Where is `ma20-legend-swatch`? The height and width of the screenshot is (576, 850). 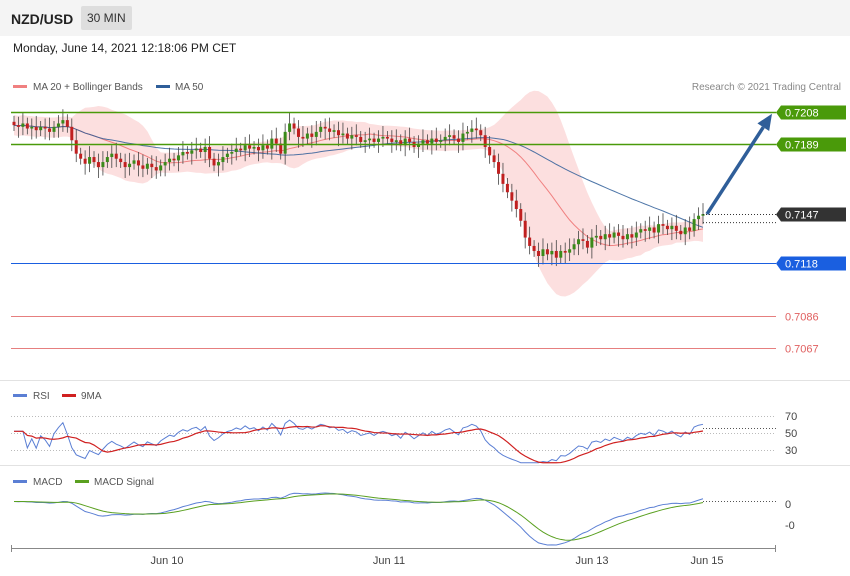 ma20-legend-swatch is located at coordinates (20, 86).